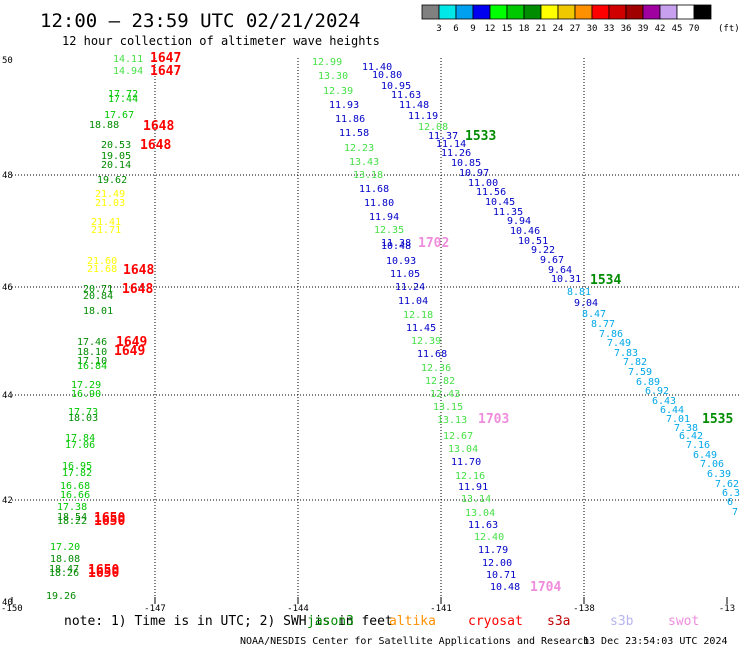  Describe the element at coordinates (466, 462) in the screenshot. I see `wave-height-value: 11.70` at that location.